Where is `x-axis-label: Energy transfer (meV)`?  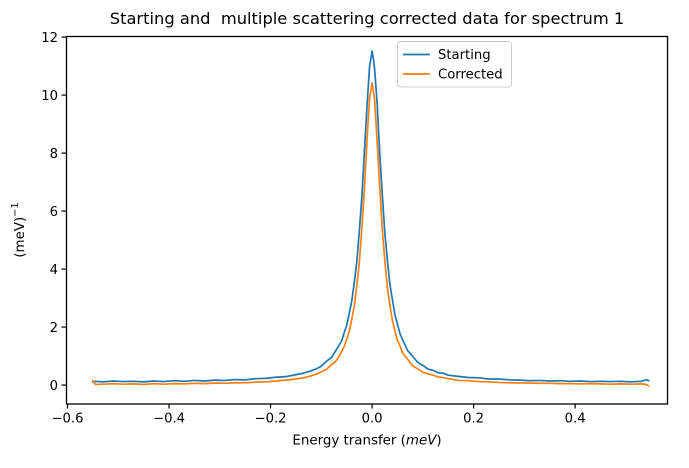
x-axis-label: Energy transfer (meV) is located at coordinates (366, 441).